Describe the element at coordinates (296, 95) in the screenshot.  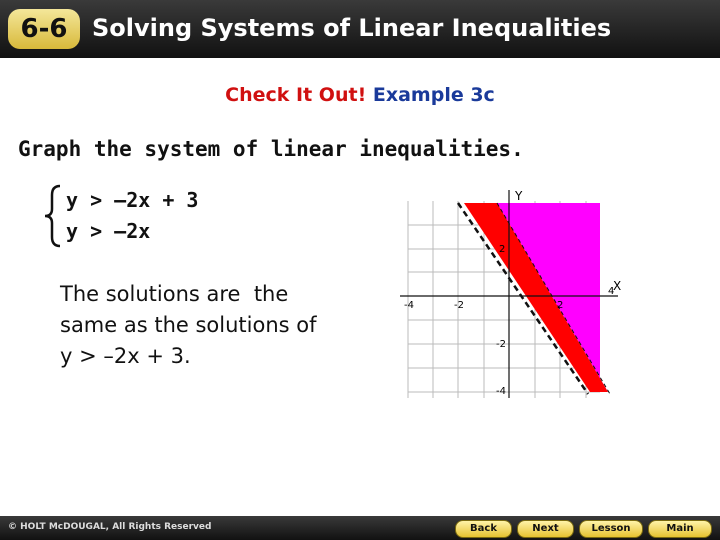
I see `subtitle-lead: Check It Out!` at that location.